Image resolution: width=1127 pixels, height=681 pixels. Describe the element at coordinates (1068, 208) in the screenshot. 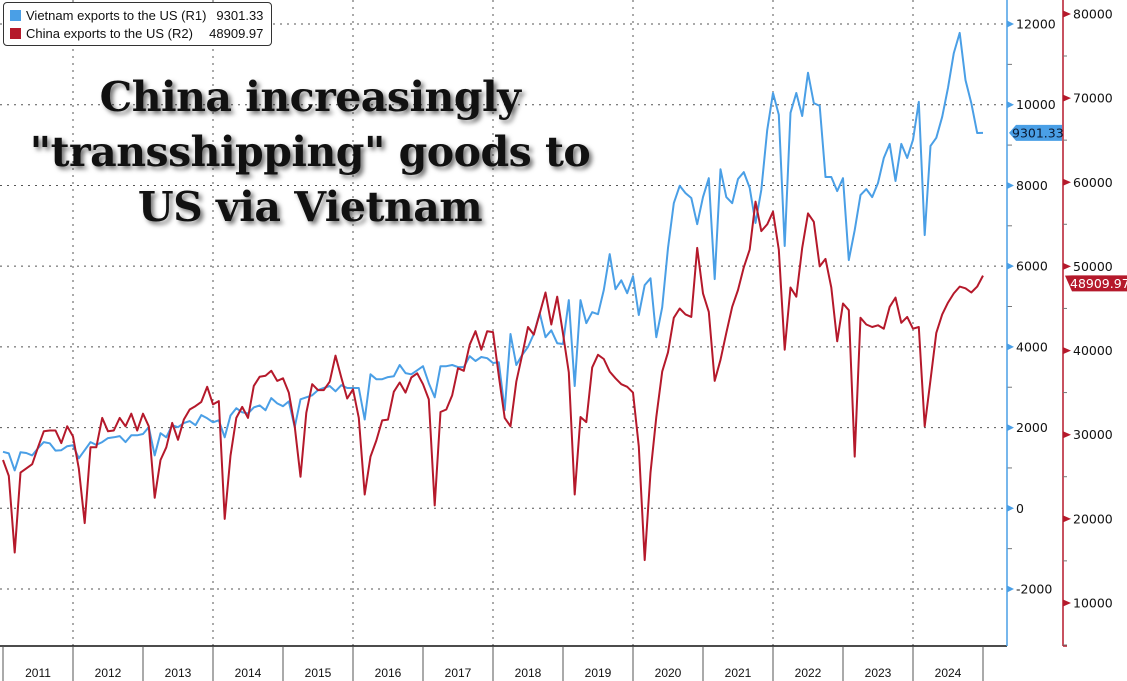

I see `last-value-labels: 9301.33 48909.97` at that location.